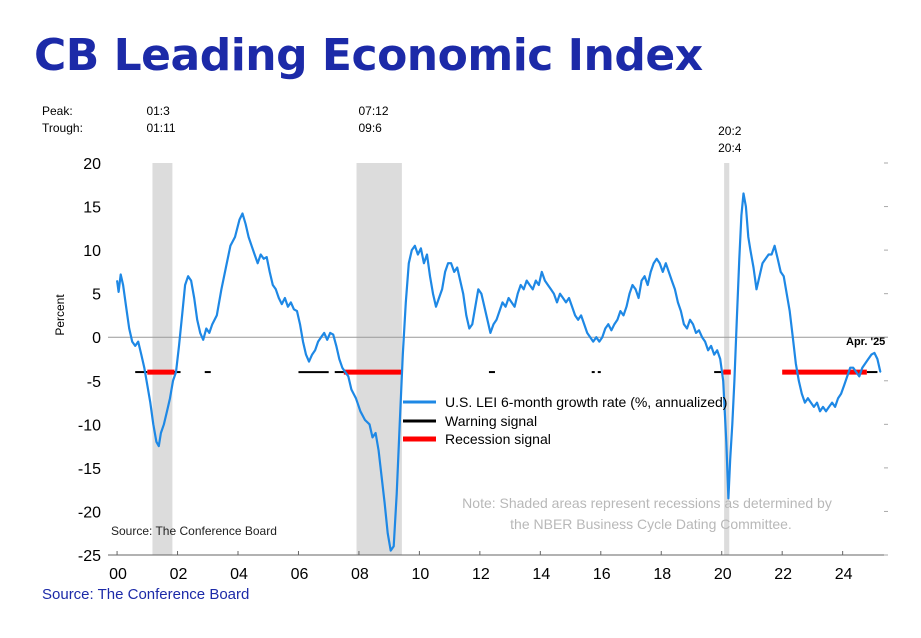 This screenshot has height=638, width=921. What do you see at coordinates (783, 574) in the screenshot?
I see `x-tick-label: 22` at bounding box center [783, 574].